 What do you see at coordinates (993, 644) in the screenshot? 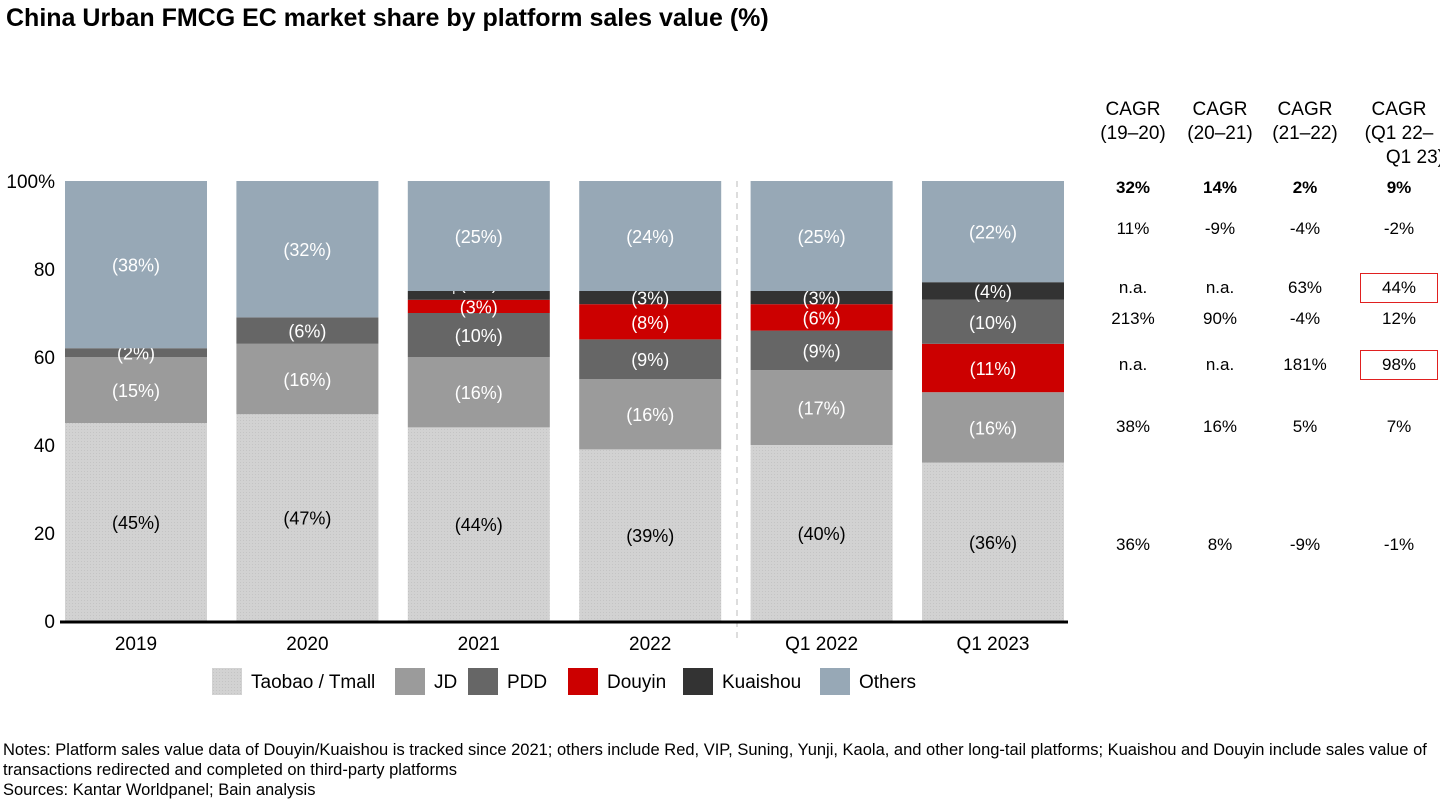
I see `x-tick-label: Q1 2023` at bounding box center [993, 644].